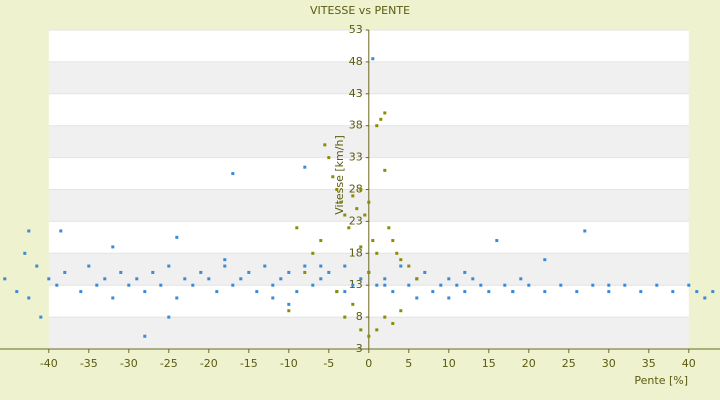 This screenshot has height=400, width=720. Describe the element at coordinates (356, 284) in the screenshot. I see `y-tick-label: 13` at that location.